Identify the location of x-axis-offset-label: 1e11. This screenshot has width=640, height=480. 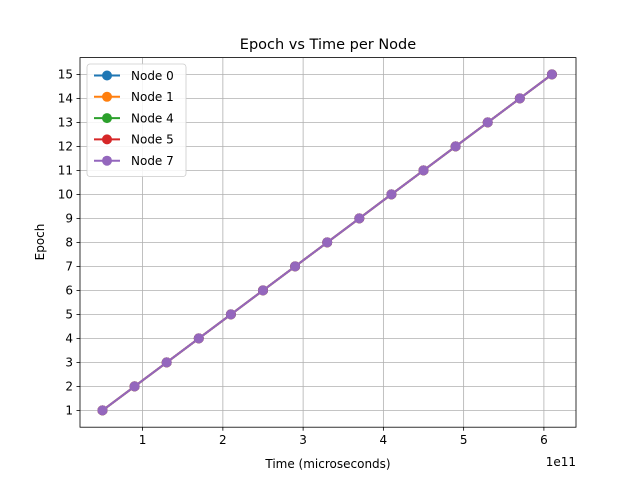
(561, 462).